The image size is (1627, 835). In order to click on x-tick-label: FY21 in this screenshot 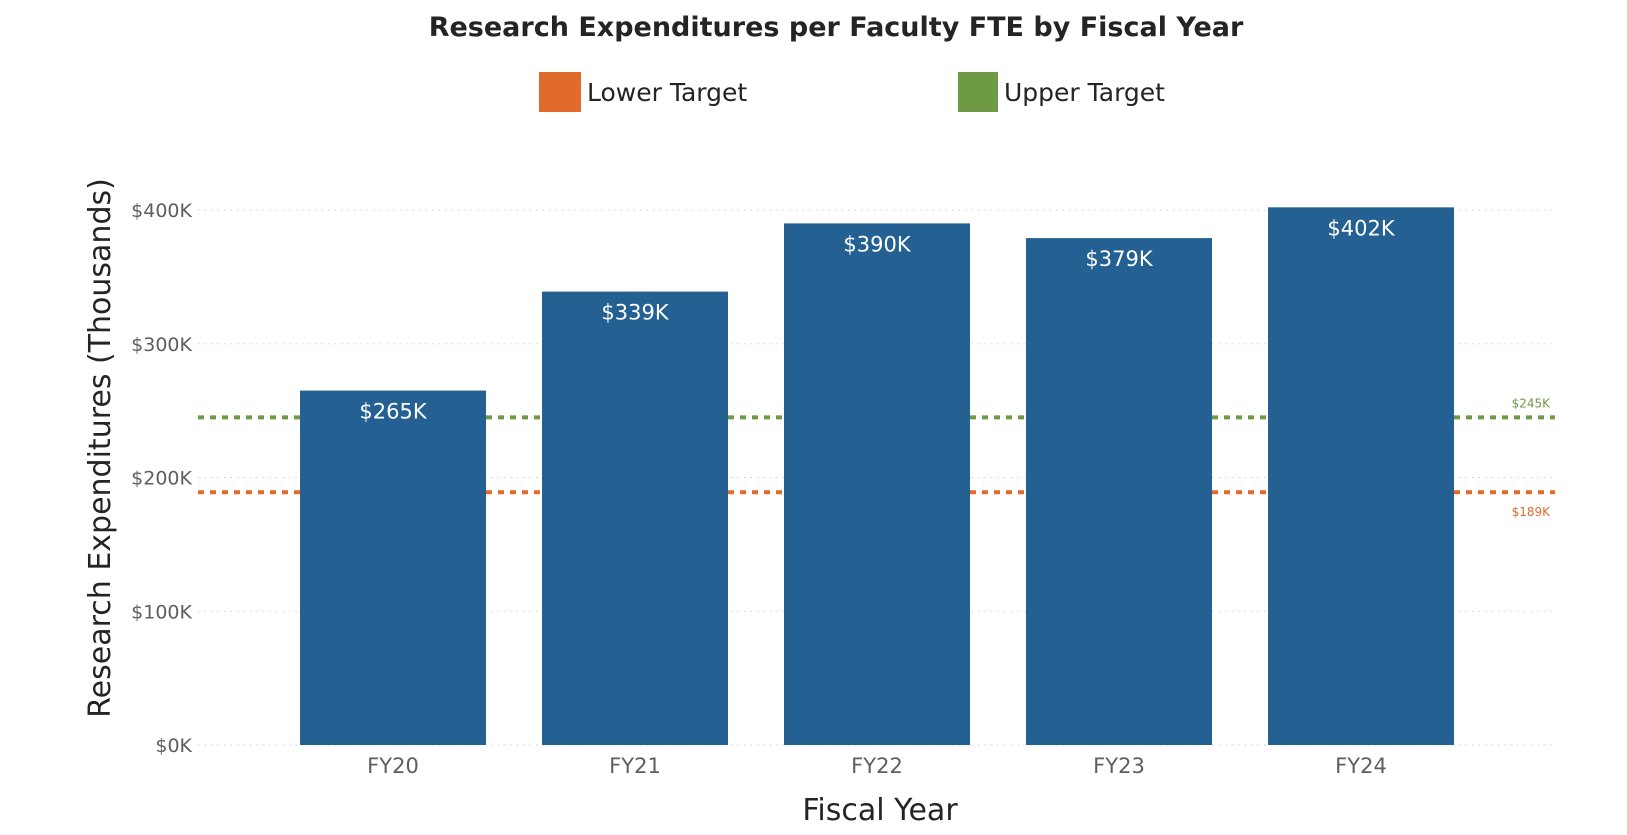, I will do `click(635, 766)`.